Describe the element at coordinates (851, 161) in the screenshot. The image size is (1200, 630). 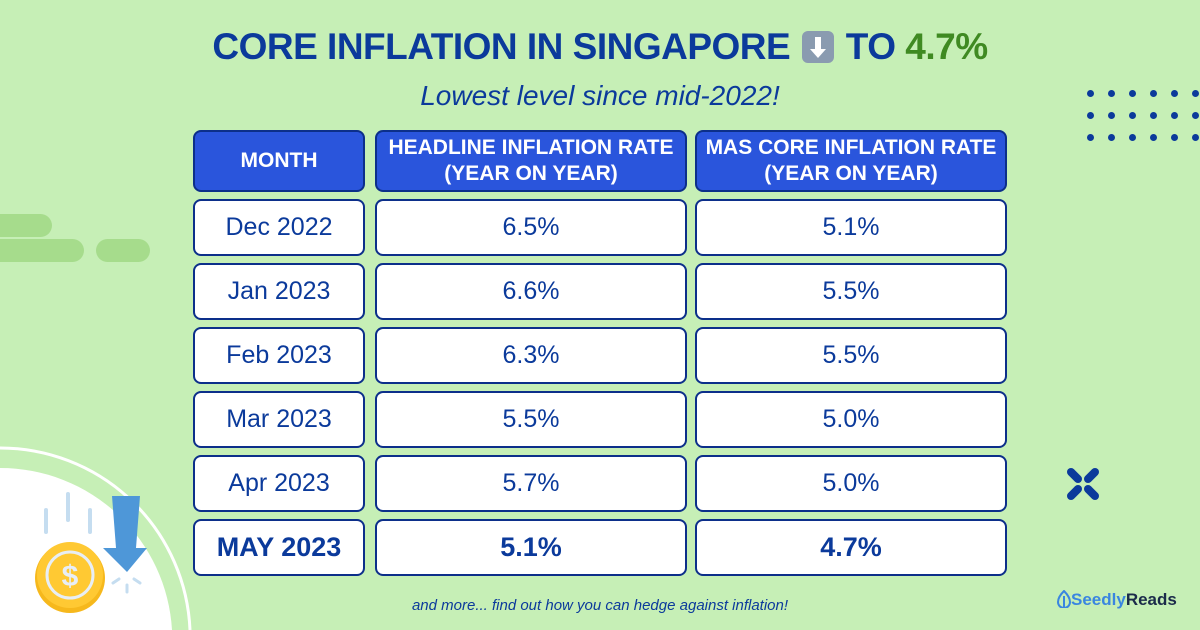
I see `header-core: MAS CORE INFLATION RATE (YEAR ON YEAR)` at that location.